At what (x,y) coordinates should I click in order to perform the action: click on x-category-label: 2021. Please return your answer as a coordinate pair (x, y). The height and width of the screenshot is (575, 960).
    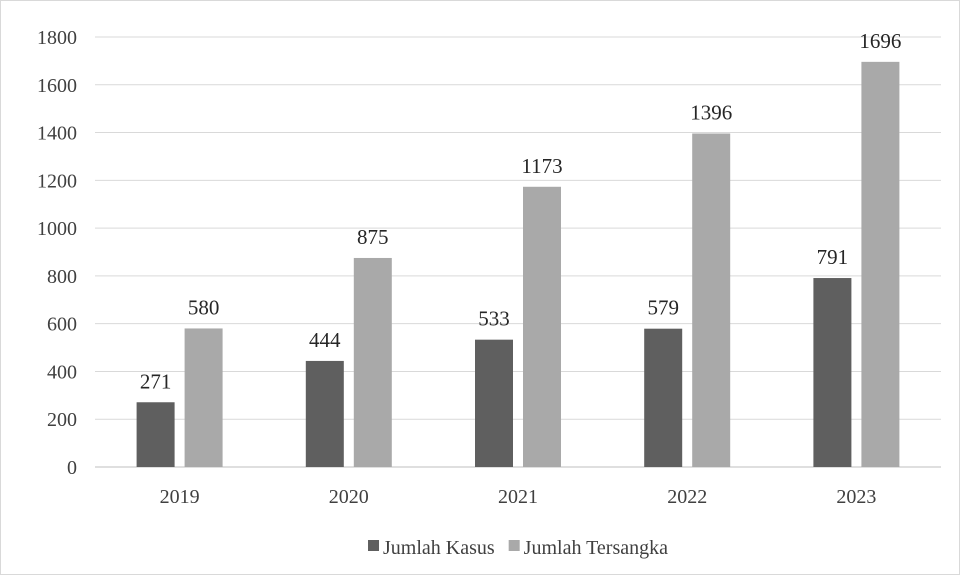
    Looking at the image, I should click on (518, 497).